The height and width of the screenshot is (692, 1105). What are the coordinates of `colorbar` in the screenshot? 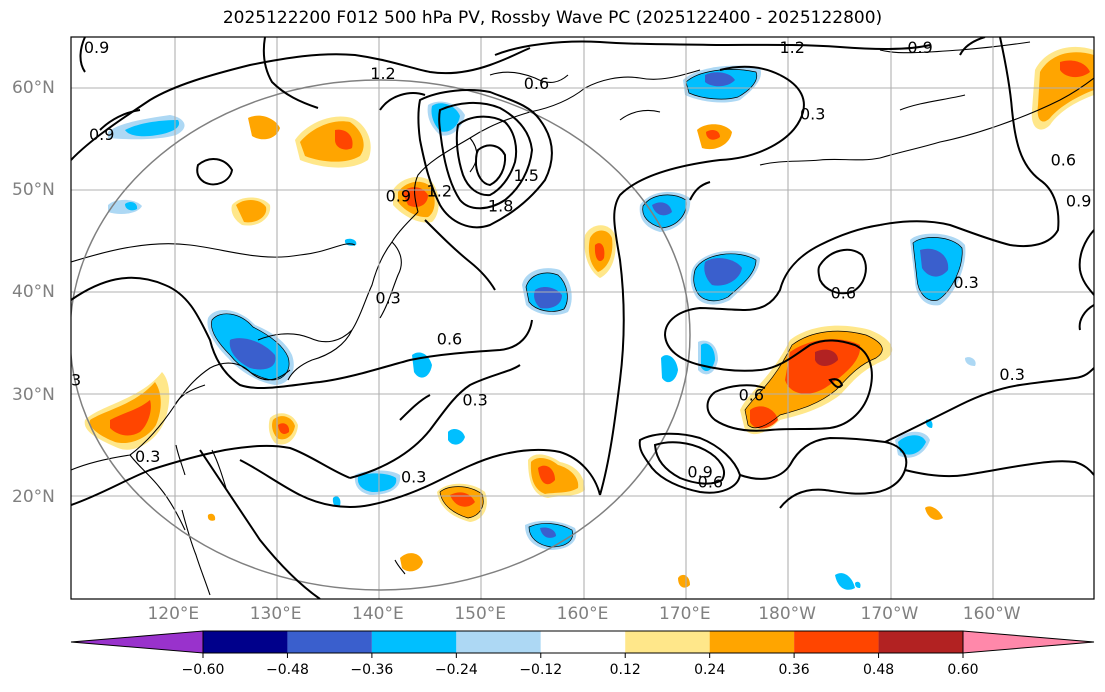 It's located at (582, 644).